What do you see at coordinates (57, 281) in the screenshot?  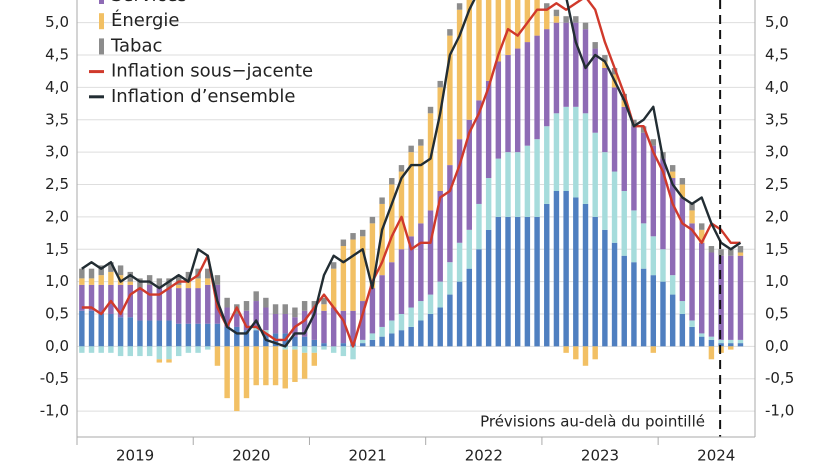 I see `y-tick-label: 1,0` at bounding box center [57, 281].